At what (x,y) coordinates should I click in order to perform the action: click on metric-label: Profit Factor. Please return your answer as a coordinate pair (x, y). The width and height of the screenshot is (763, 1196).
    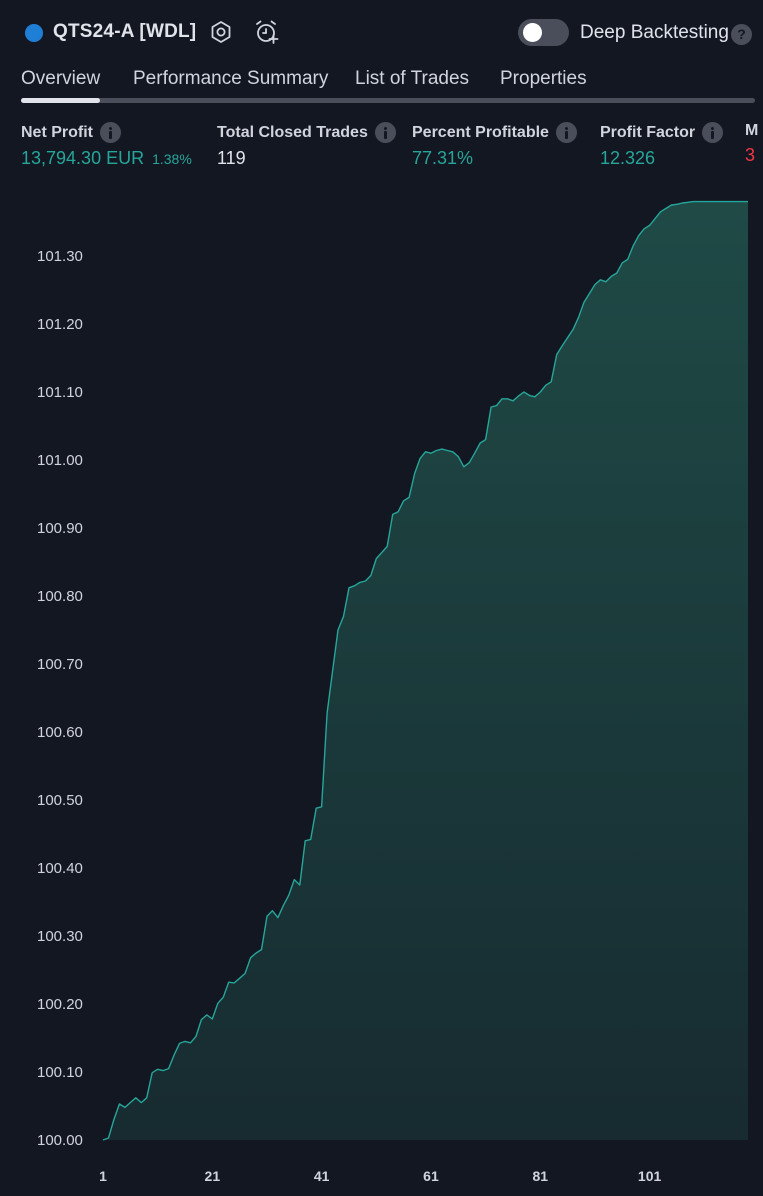
    Looking at the image, I should click on (648, 132).